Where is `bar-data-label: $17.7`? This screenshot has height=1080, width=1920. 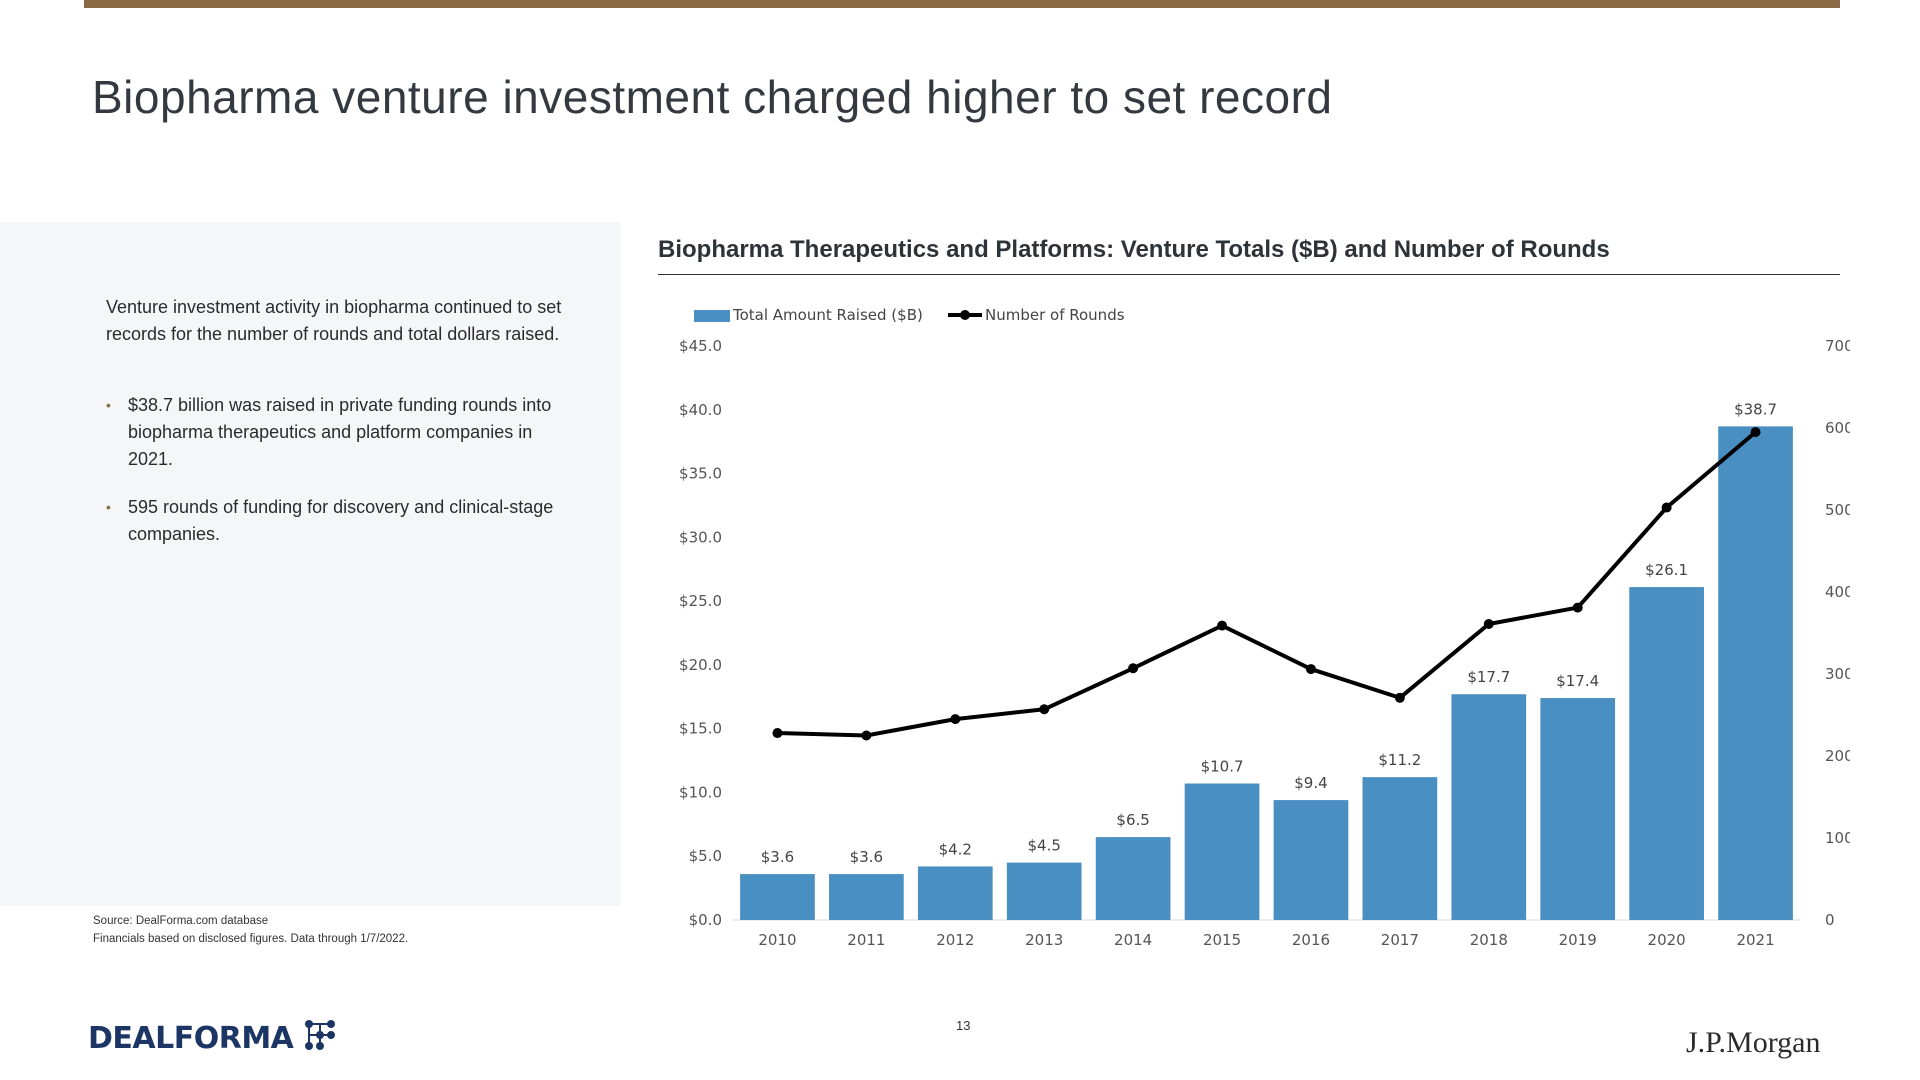
bar-data-label: $17.7 is located at coordinates (1488, 677).